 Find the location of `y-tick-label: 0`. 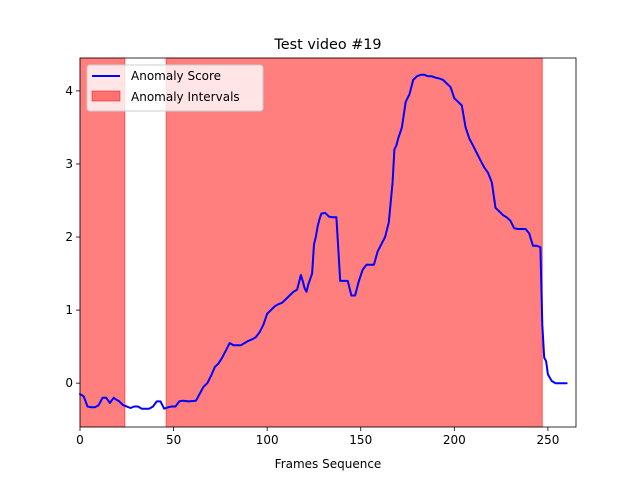

y-tick-label: 0 is located at coordinates (69, 383).